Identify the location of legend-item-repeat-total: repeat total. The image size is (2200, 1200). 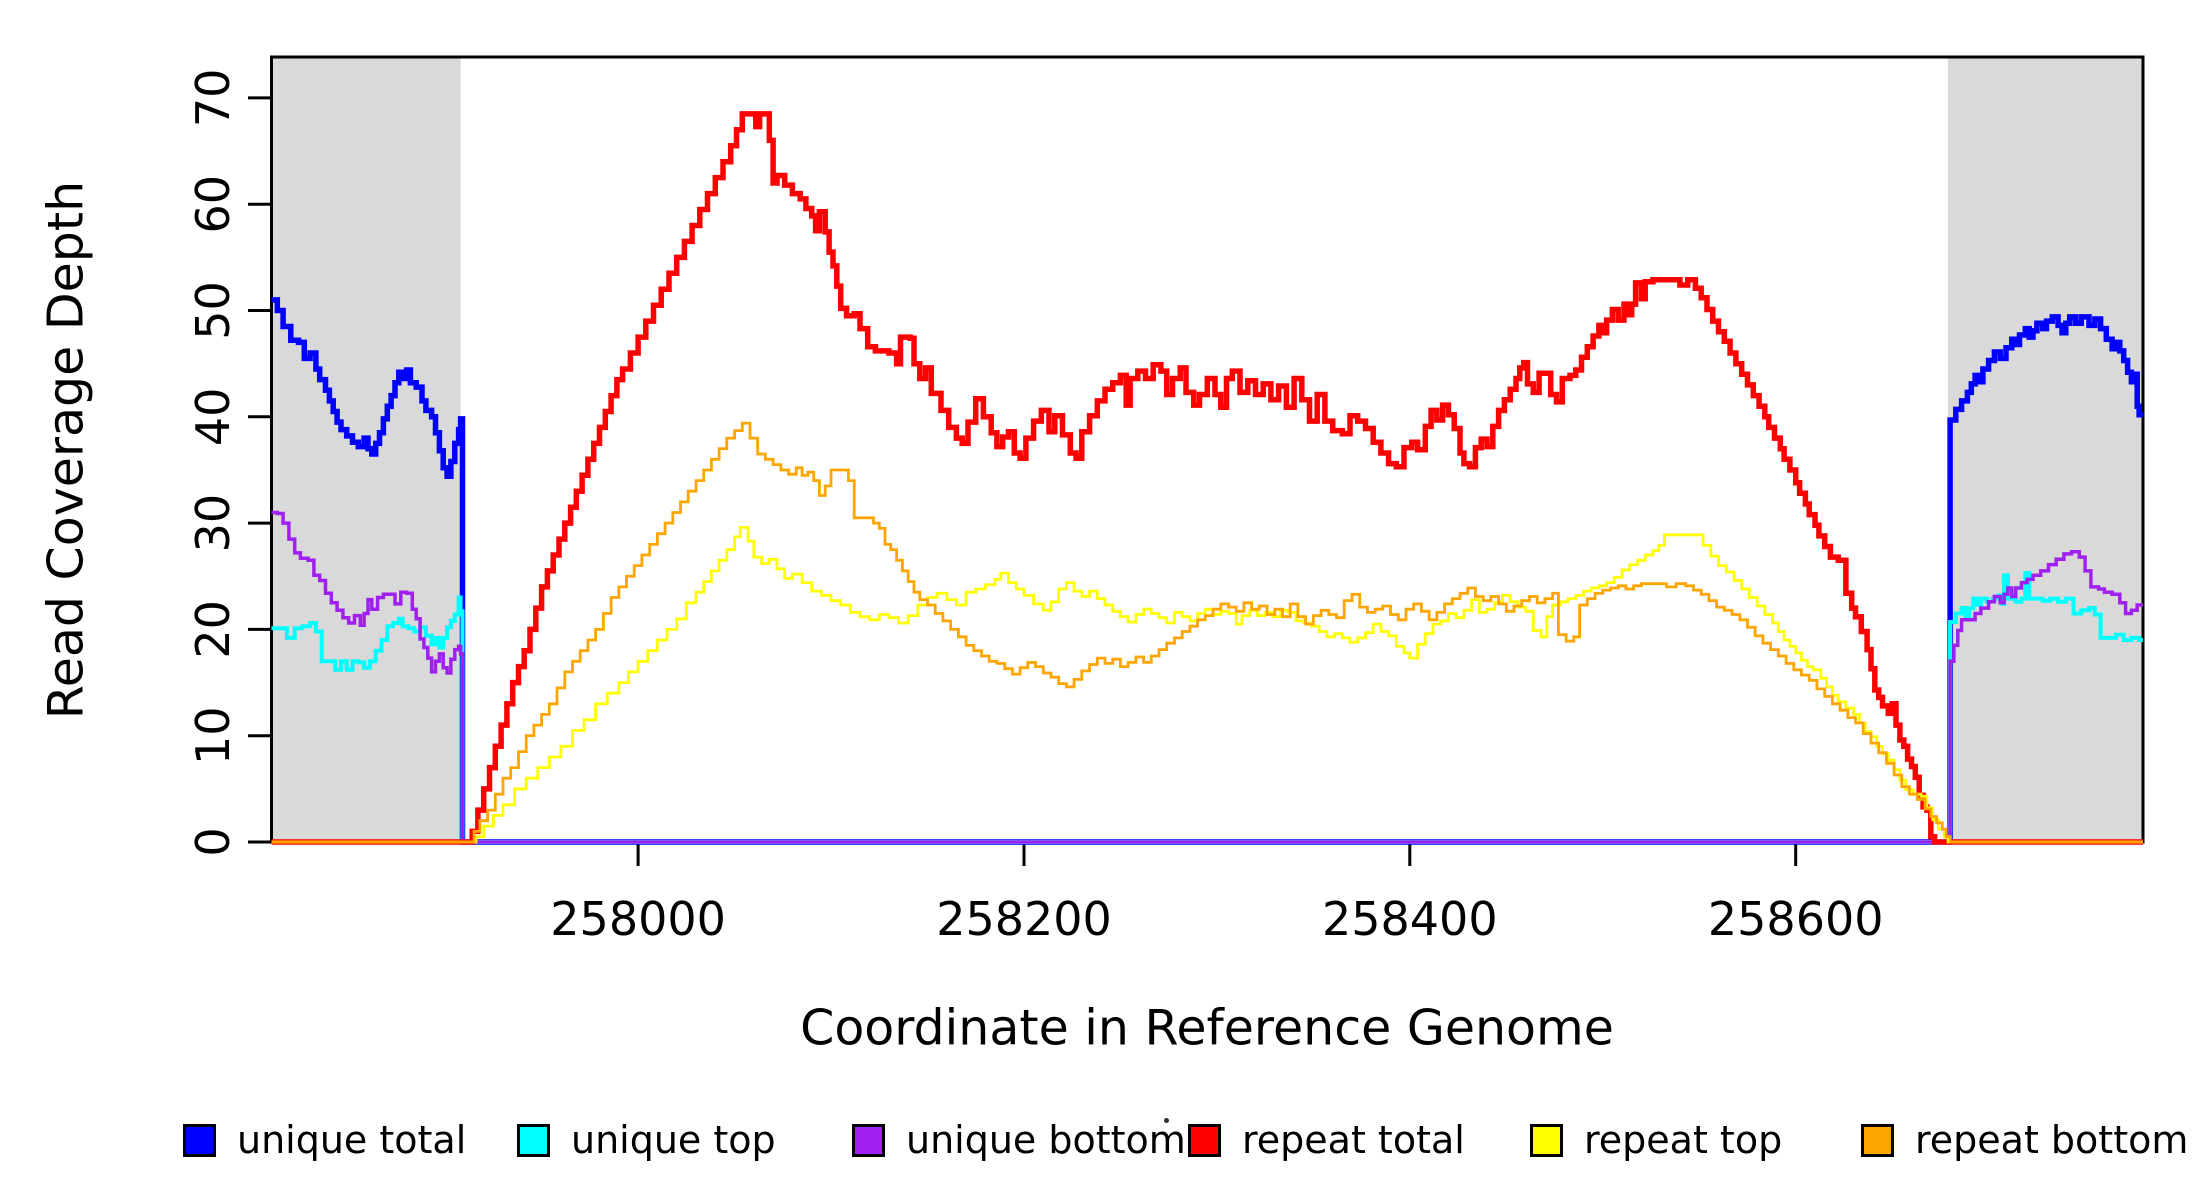
(1326, 1140).